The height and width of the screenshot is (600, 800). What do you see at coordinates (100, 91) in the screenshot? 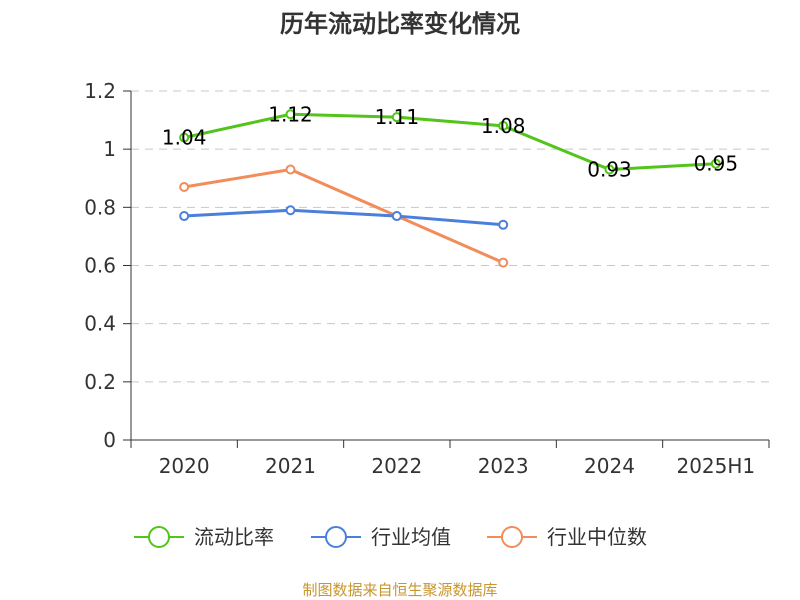
I see `y-tick-label: 1.2` at bounding box center [100, 91].